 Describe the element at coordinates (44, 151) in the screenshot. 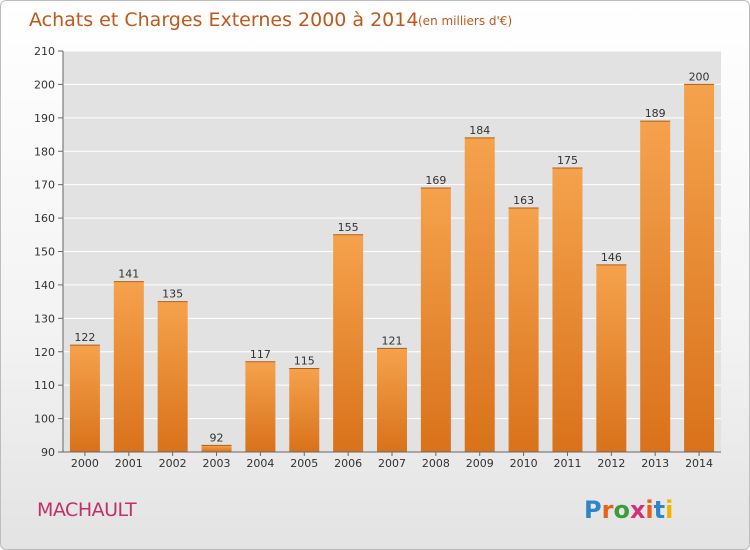

I see `y-tick-label: 180` at that location.